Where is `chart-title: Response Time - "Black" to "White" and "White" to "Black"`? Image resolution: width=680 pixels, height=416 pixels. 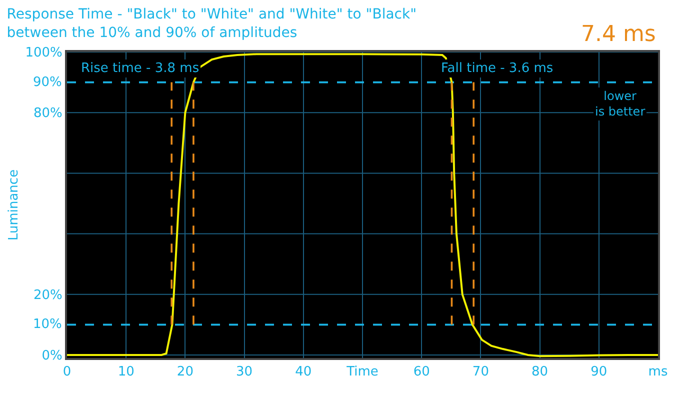
chart-title: Response Time - "Black" to "White" and "White" to "Black" is located at coordinates (211, 14).